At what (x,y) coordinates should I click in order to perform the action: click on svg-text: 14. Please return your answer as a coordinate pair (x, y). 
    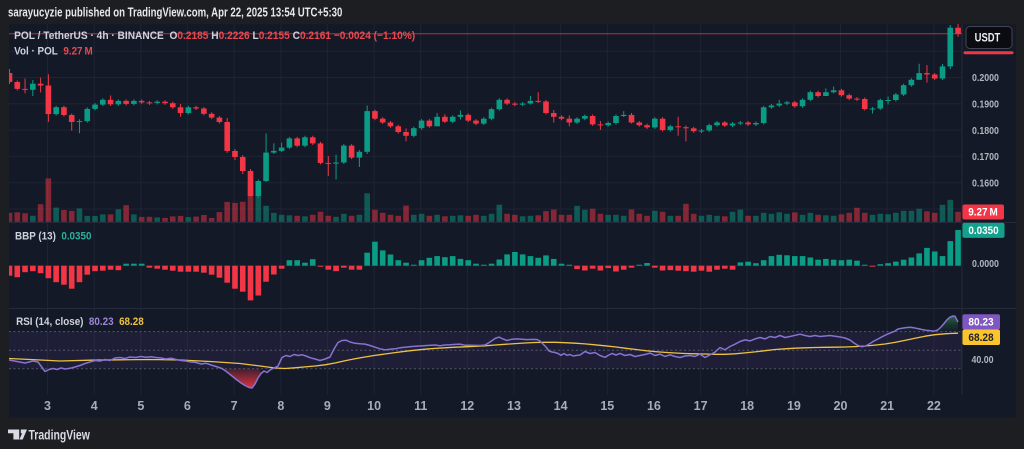
    Looking at the image, I should click on (561, 406).